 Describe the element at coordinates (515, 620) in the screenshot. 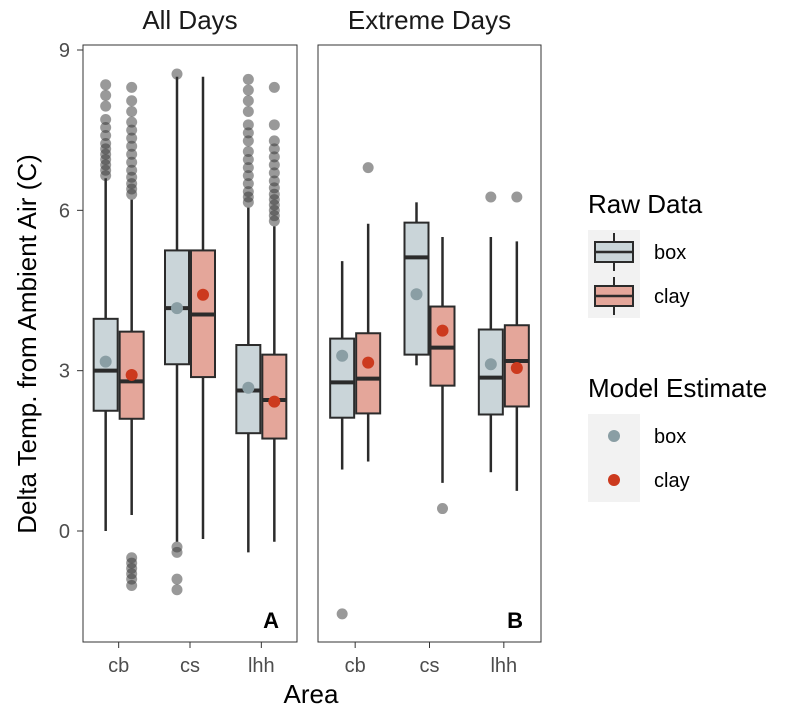

I see `panel-tag: B` at that location.